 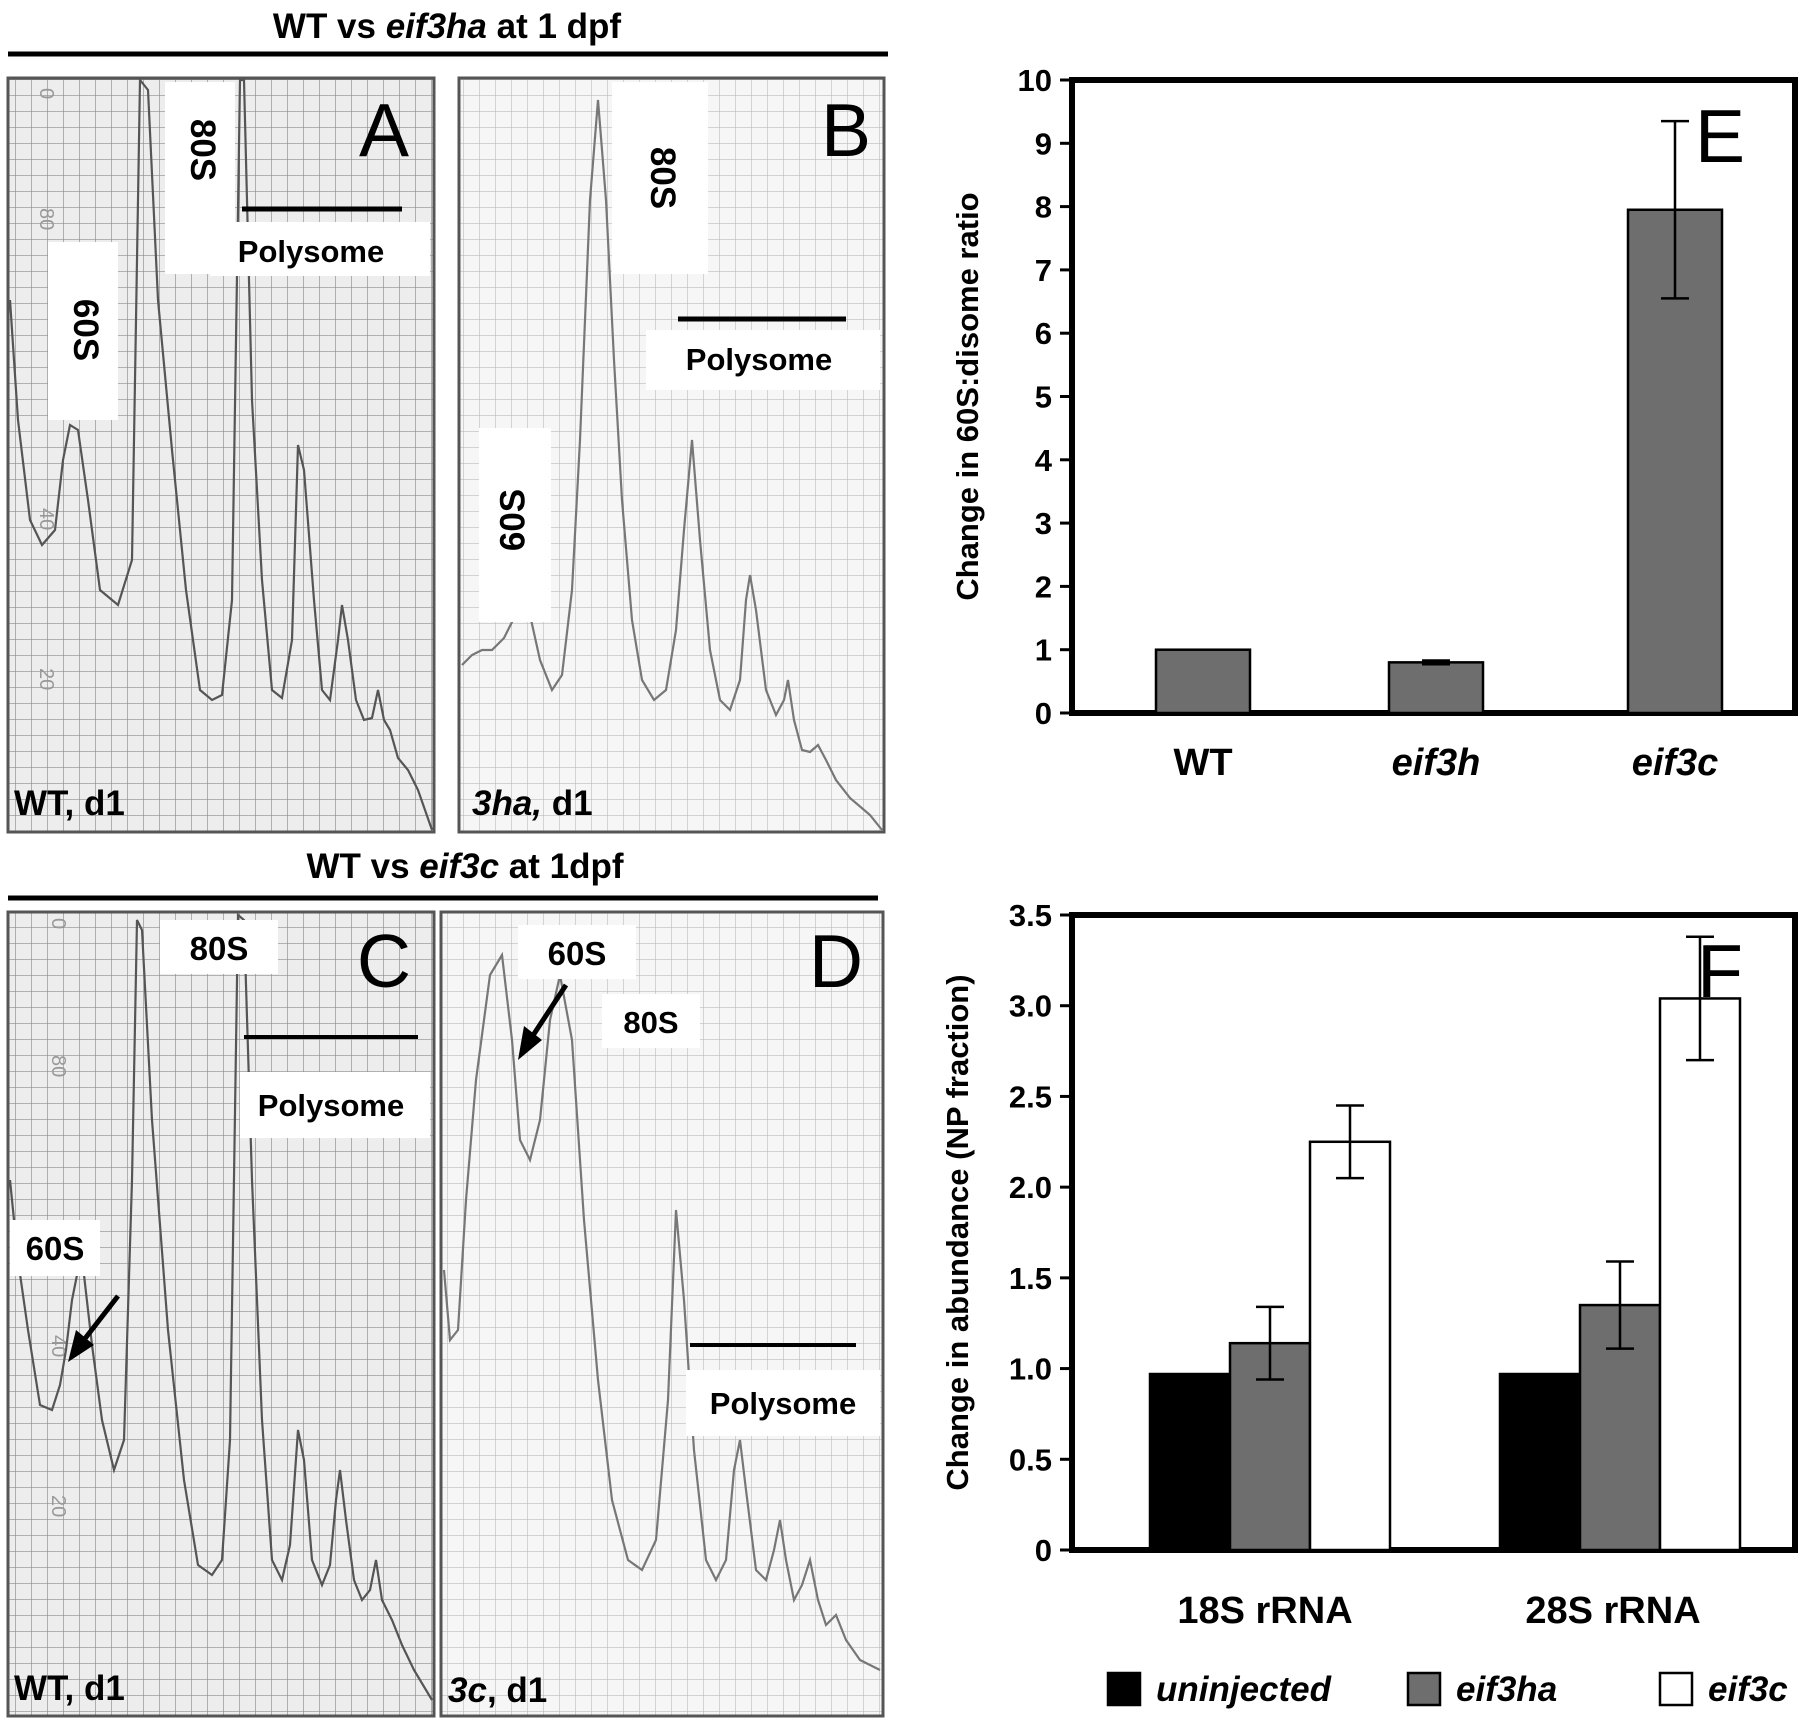 What do you see at coordinates (967, 396) in the screenshot?
I see `panel-e-ylabel: Change in 60S:disome ratio` at bounding box center [967, 396].